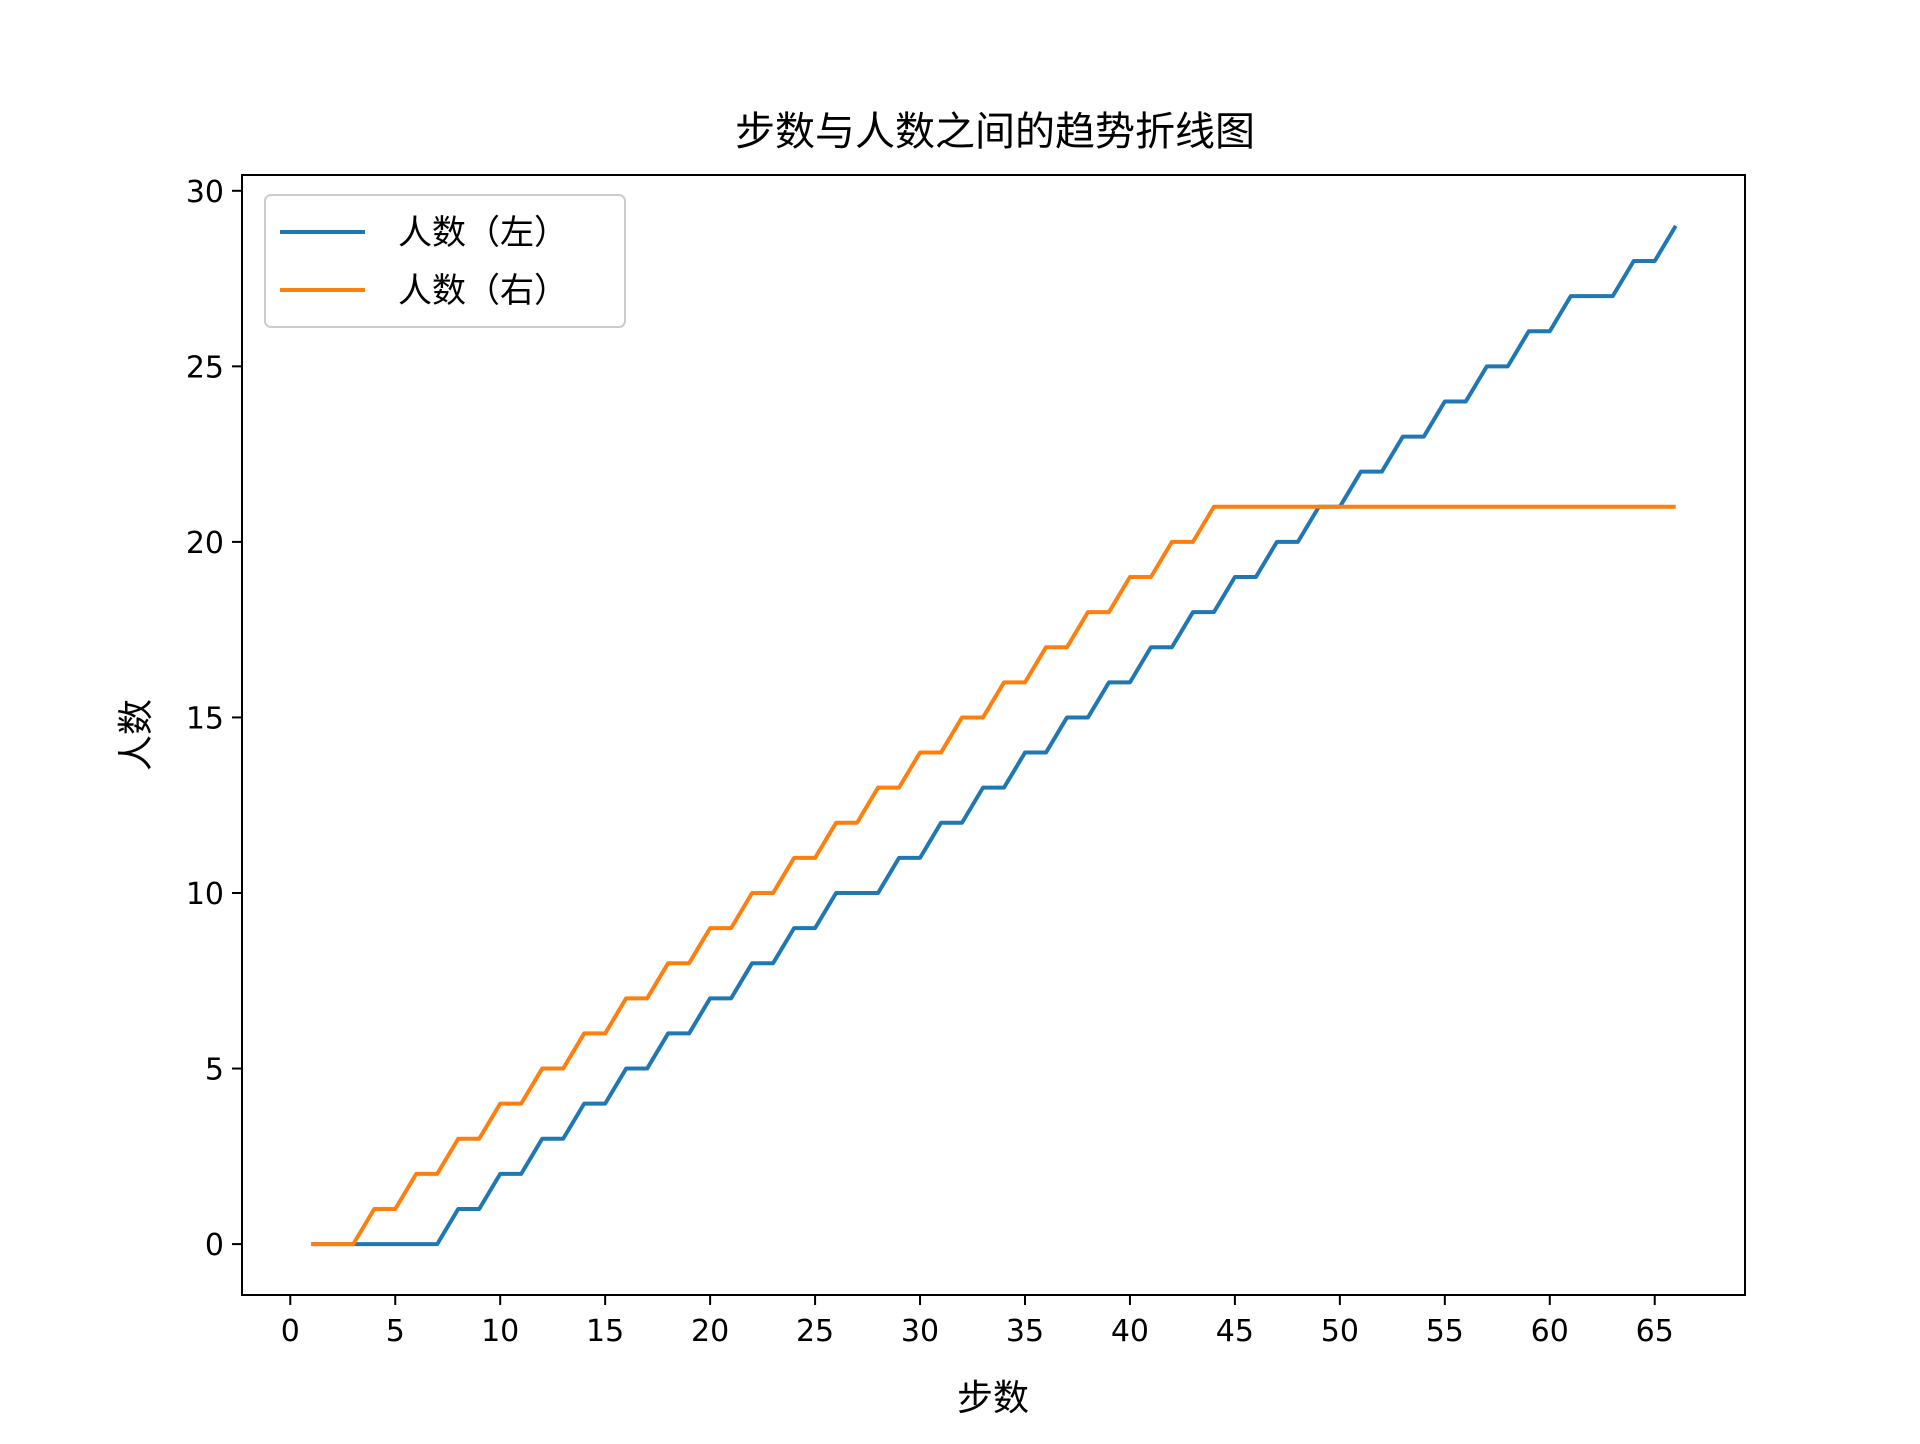 This screenshot has height=1444, width=1920. What do you see at coordinates (1025, 1331) in the screenshot?
I see `x-tick-label: 35` at bounding box center [1025, 1331].